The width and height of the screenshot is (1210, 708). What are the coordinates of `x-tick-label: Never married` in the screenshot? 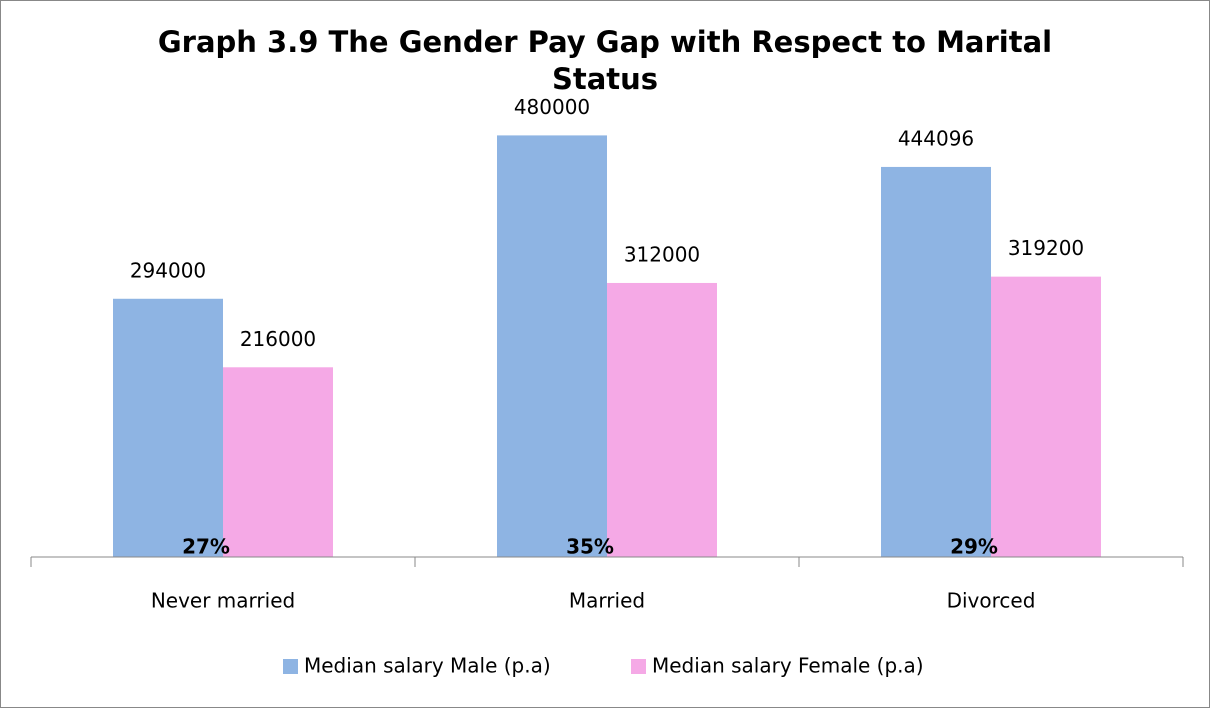 It's located at (223, 601).